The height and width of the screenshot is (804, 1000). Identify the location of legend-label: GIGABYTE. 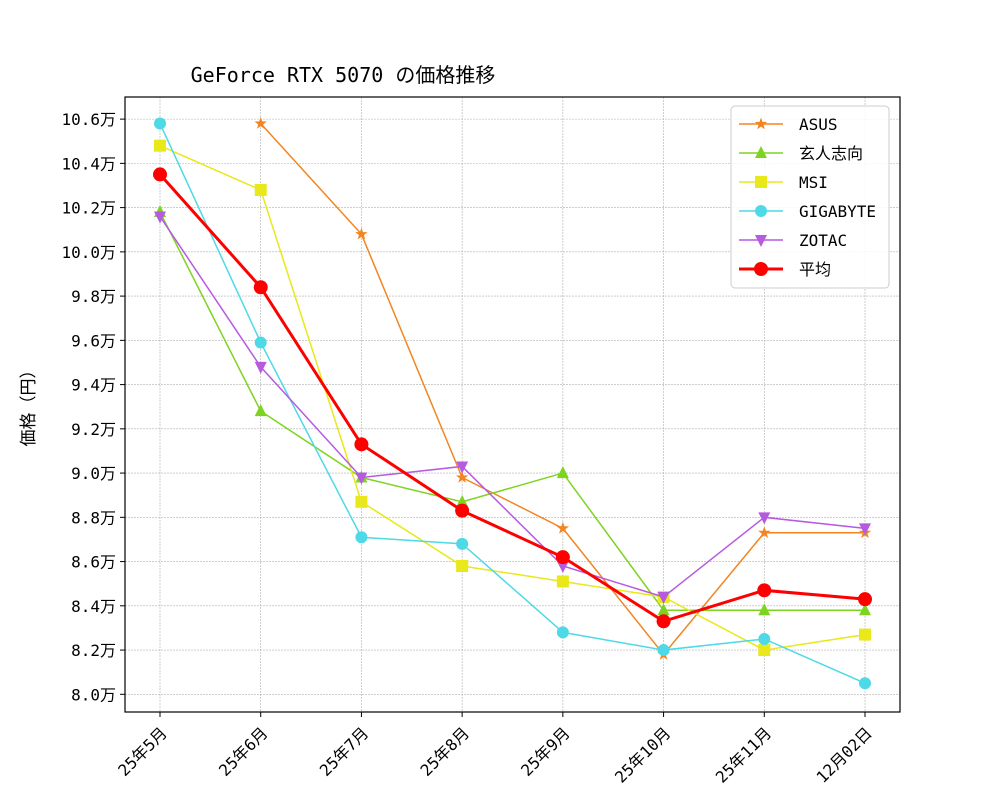
(837, 211).